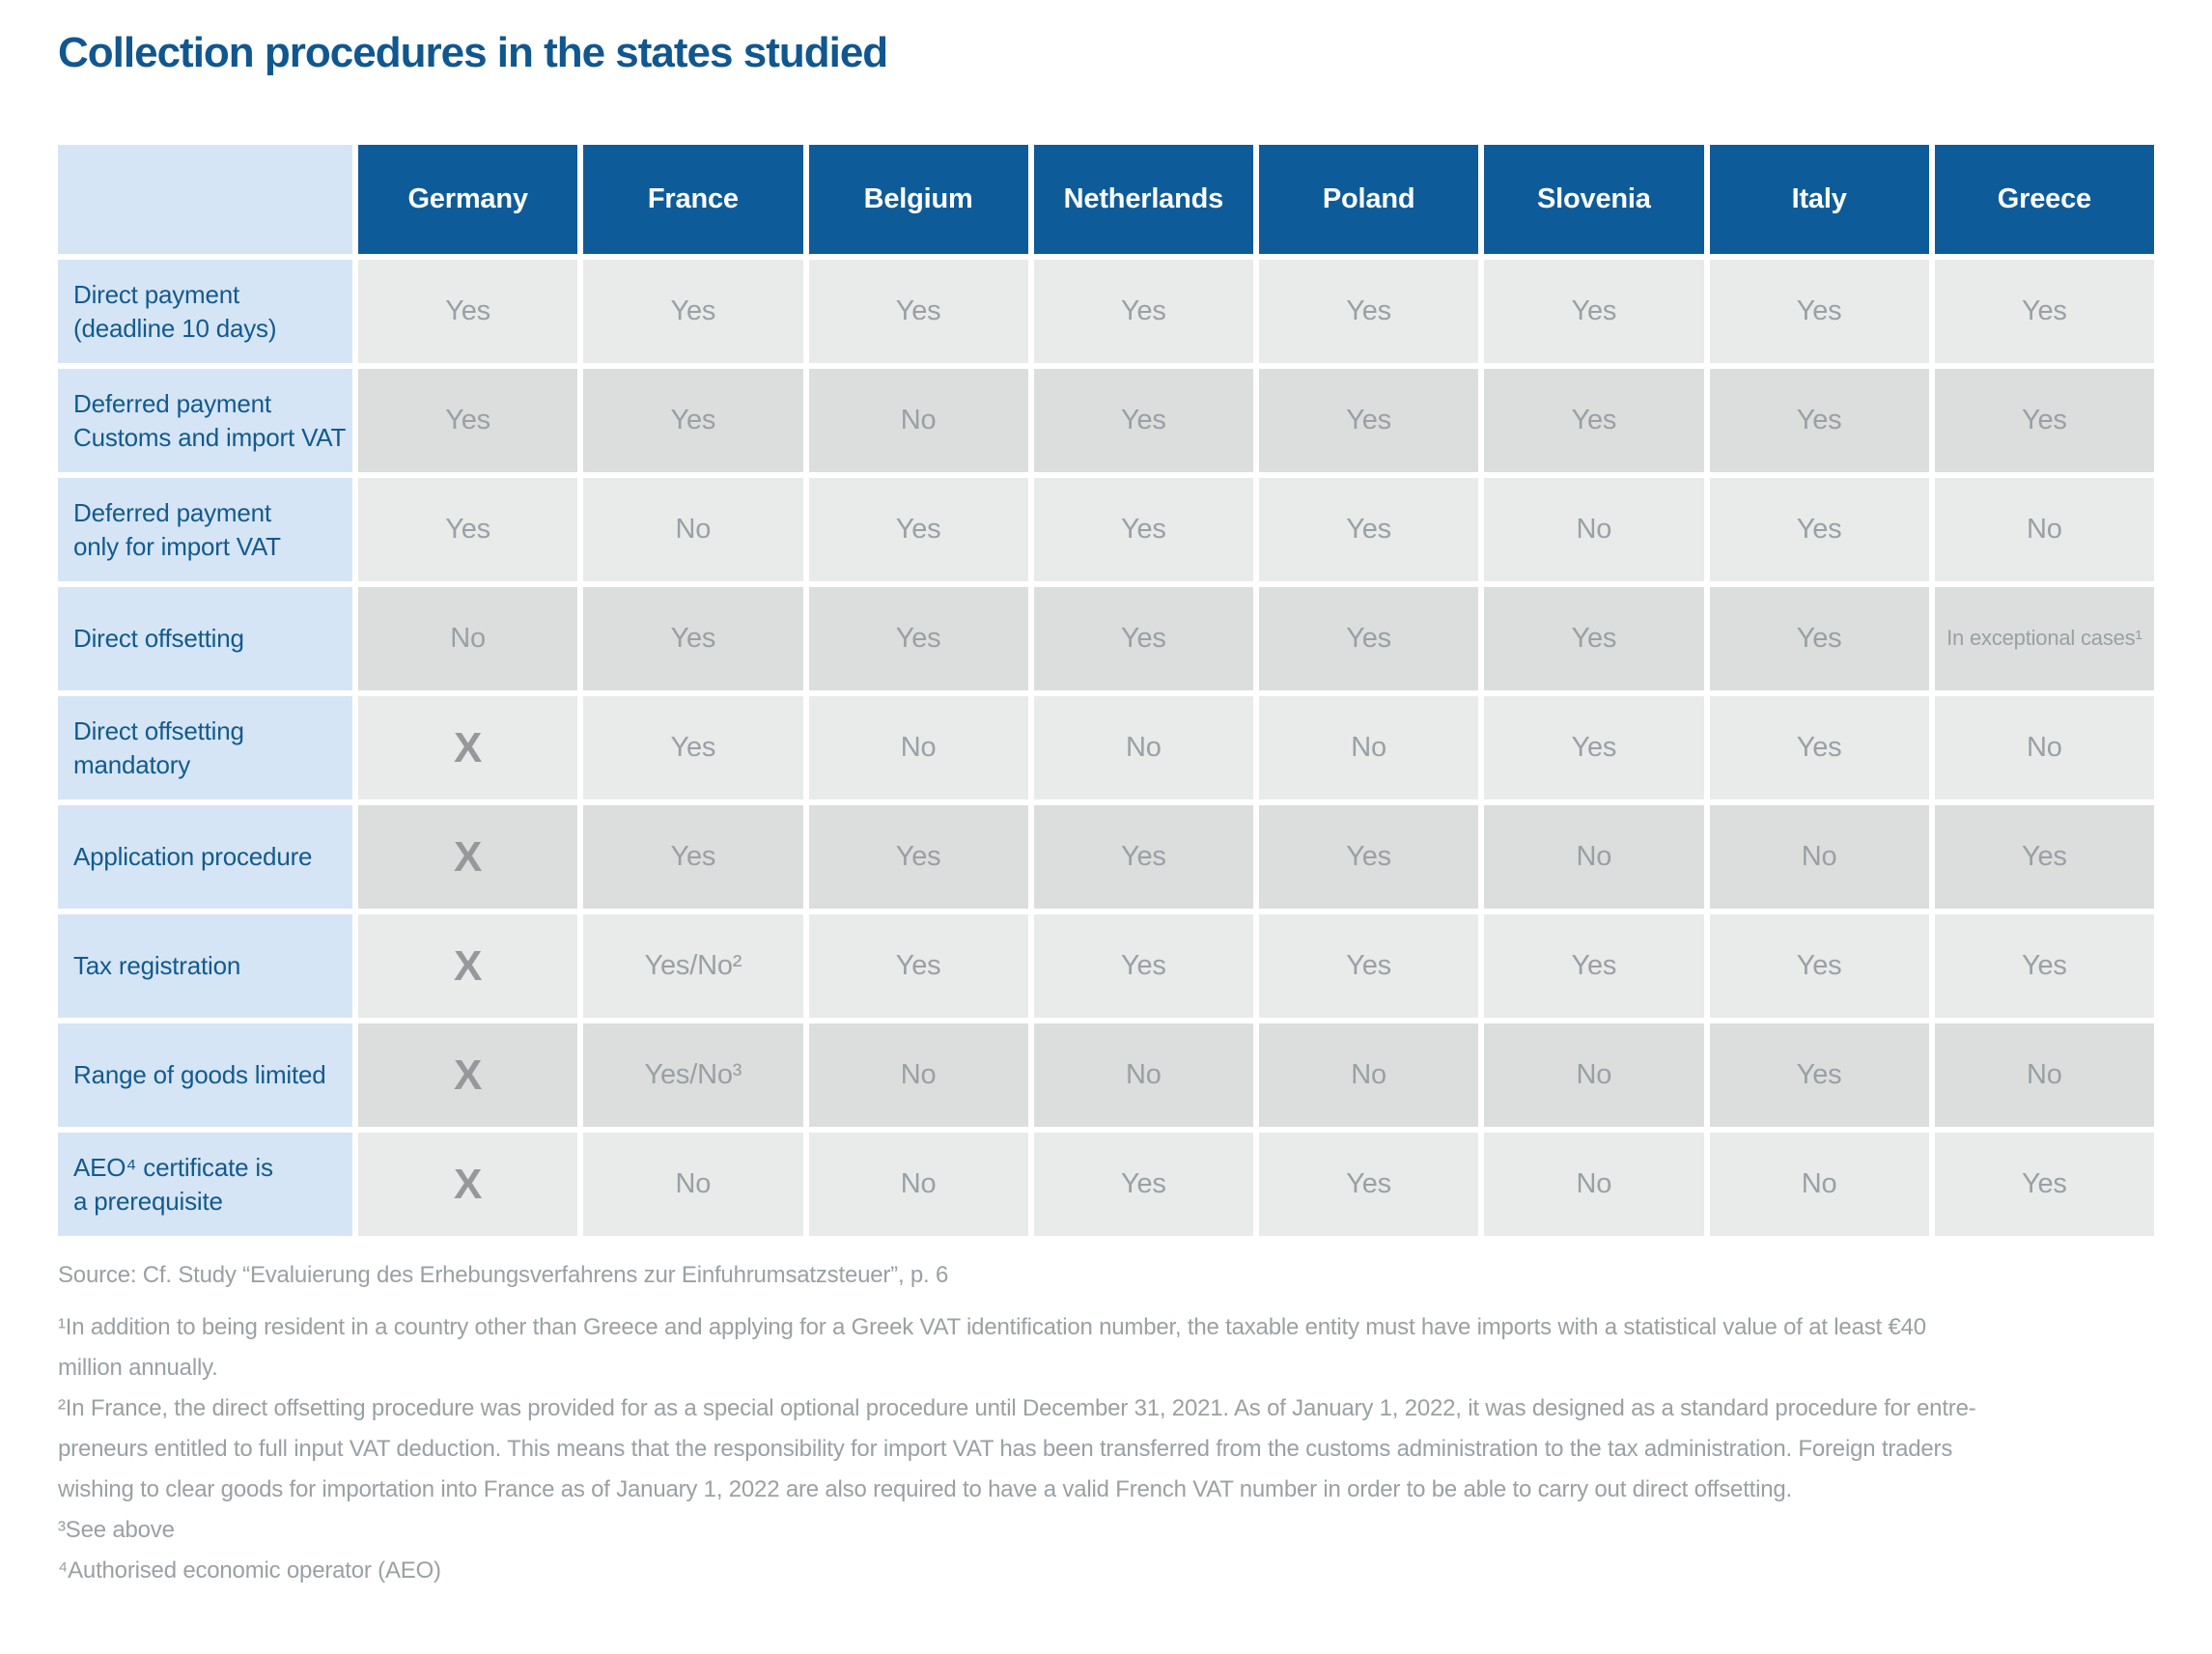  I want to click on row-label: AEO⁴ certificate is a prerequisite, so click(205, 1184).